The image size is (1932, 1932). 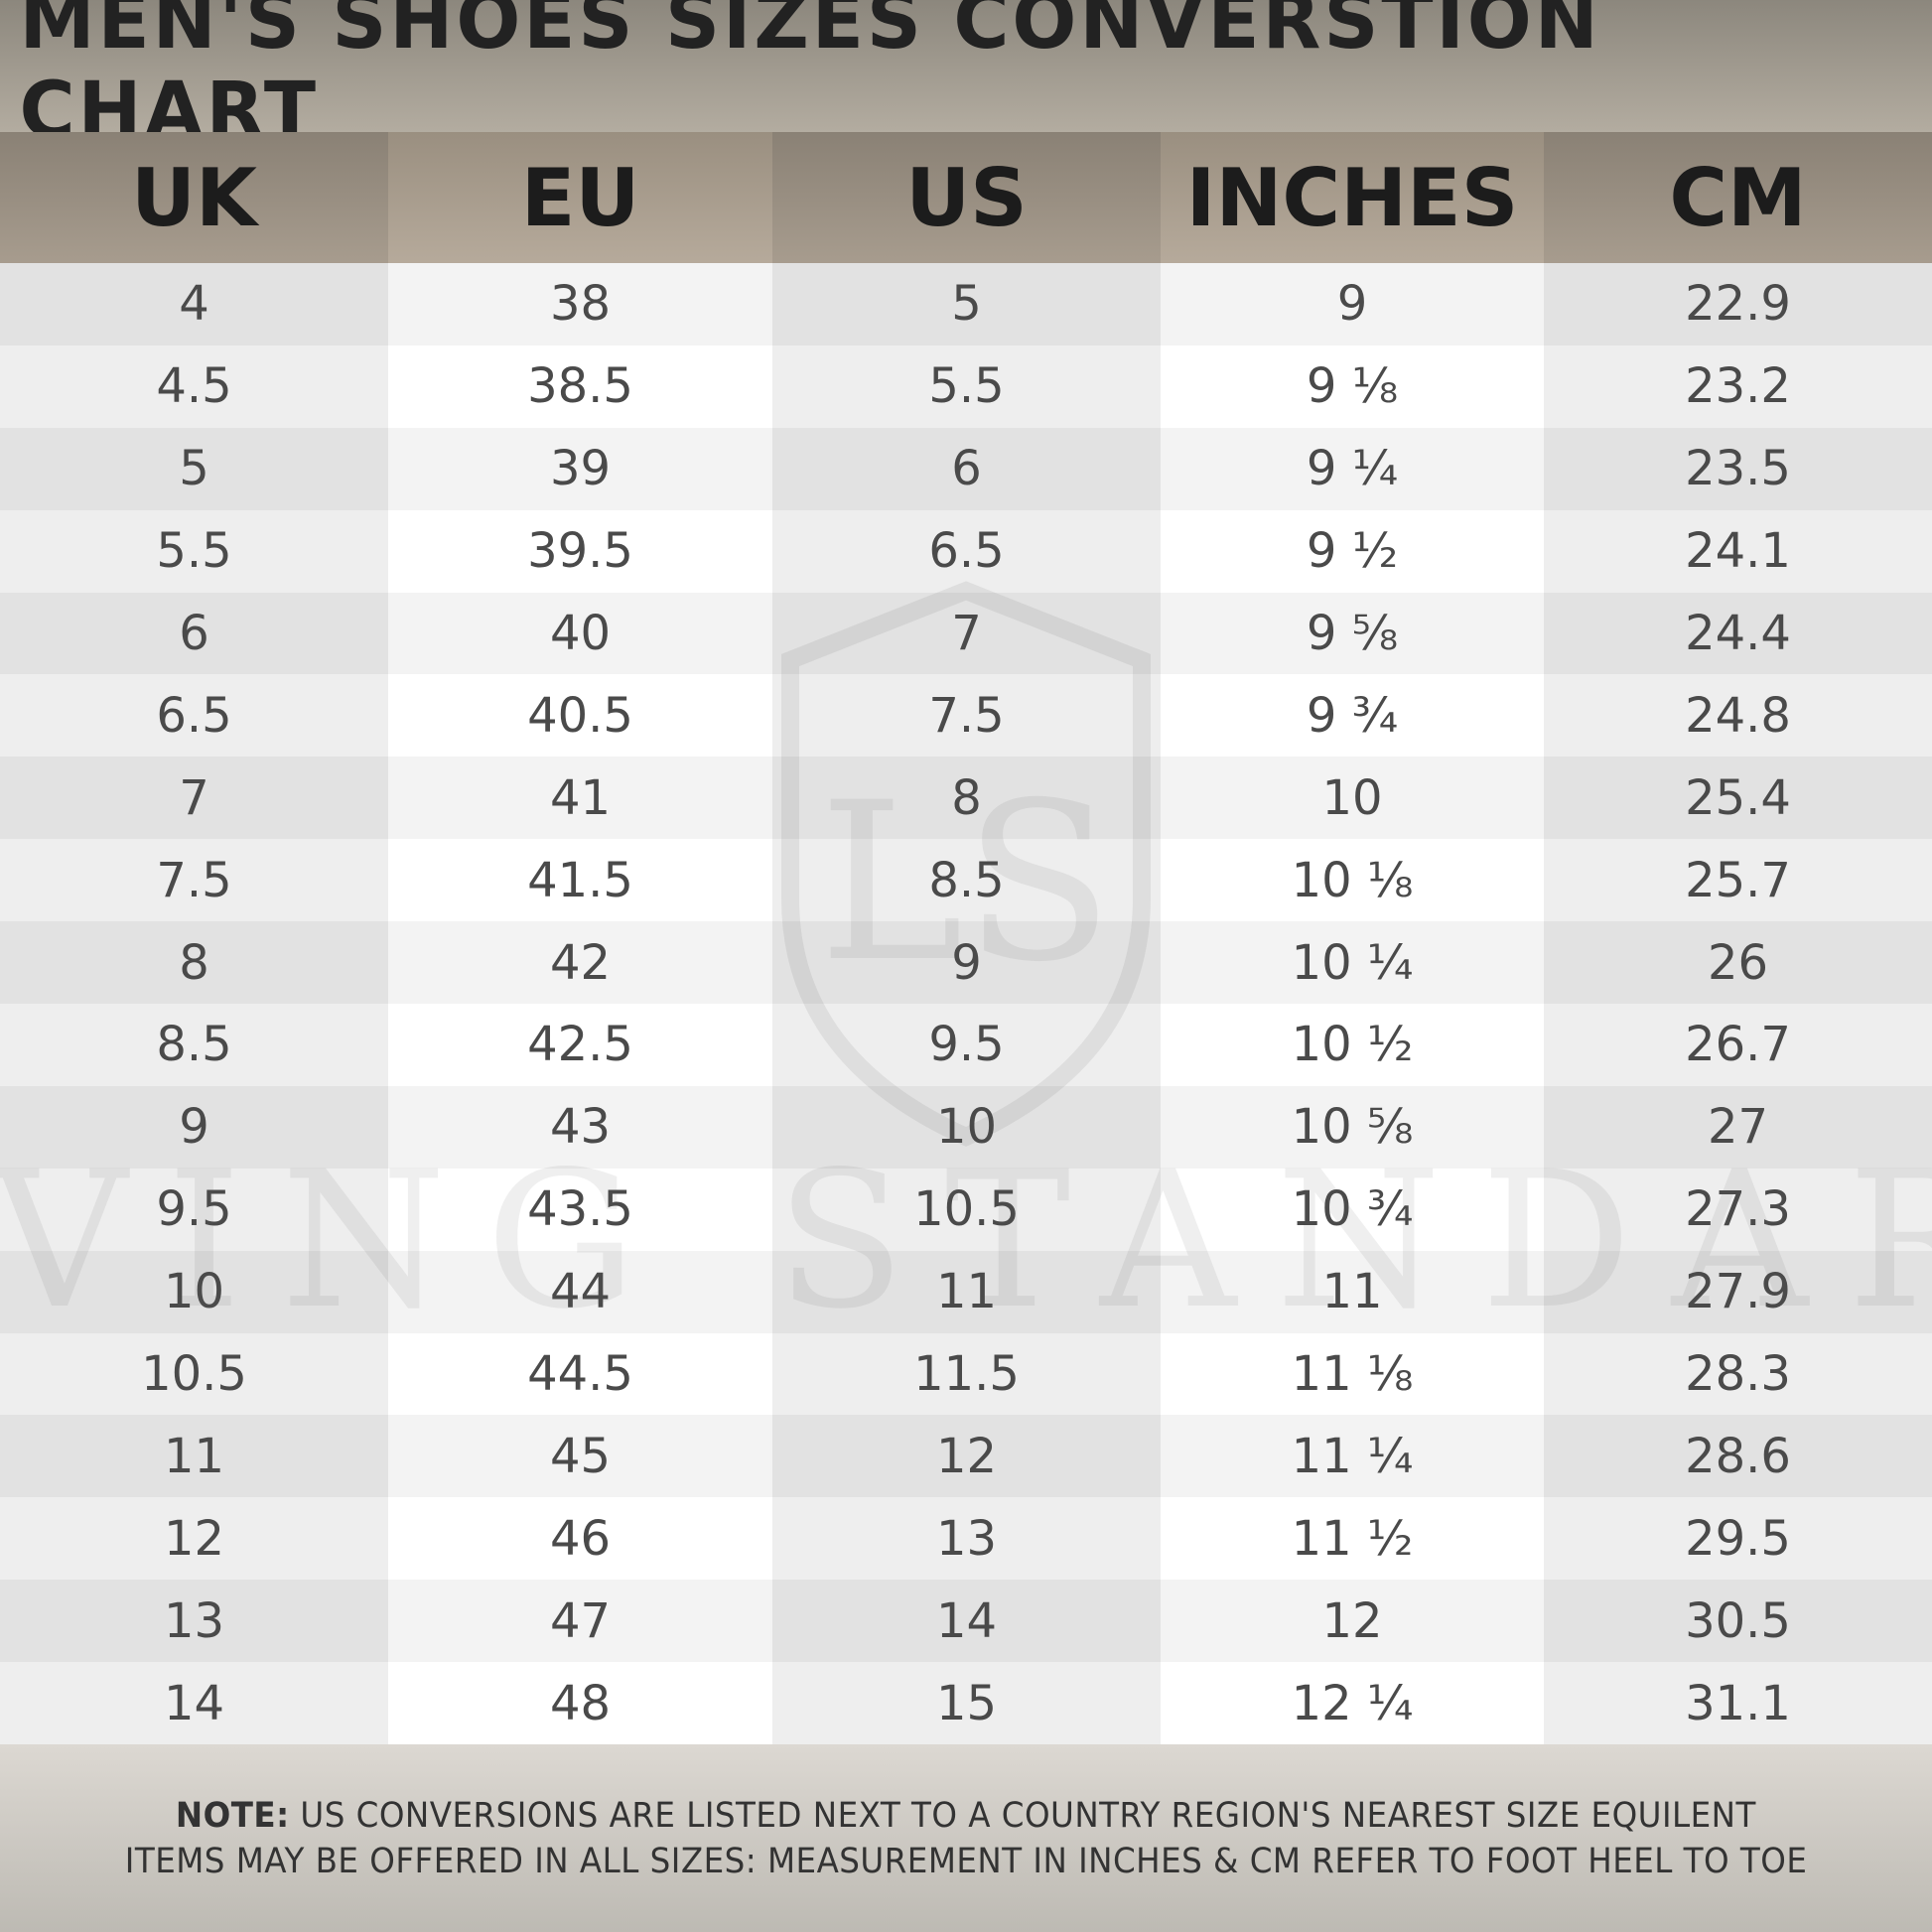 What do you see at coordinates (580, 1703) in the screenshot?
I see `cell-eu: 48` at bounding box center [580, 1703].